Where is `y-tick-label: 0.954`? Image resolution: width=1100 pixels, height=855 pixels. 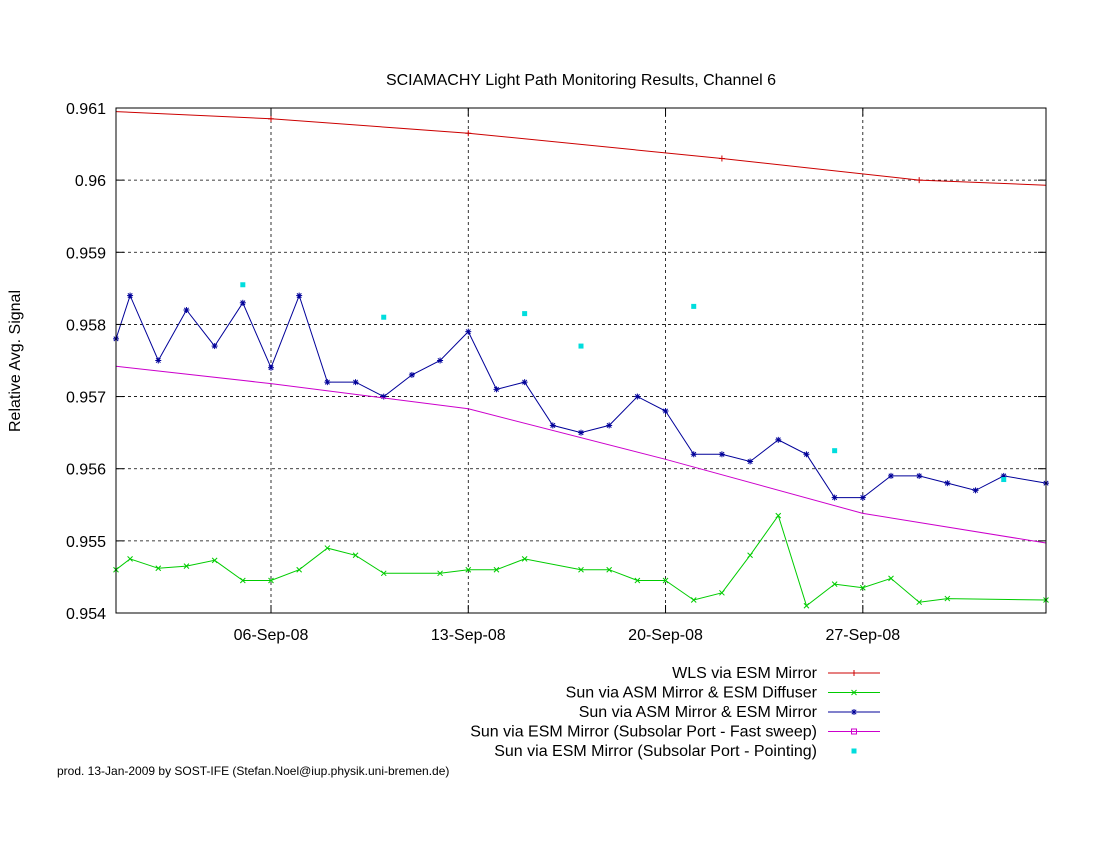
y-tick-label: 0.954 is located at coordinates (86, 614).